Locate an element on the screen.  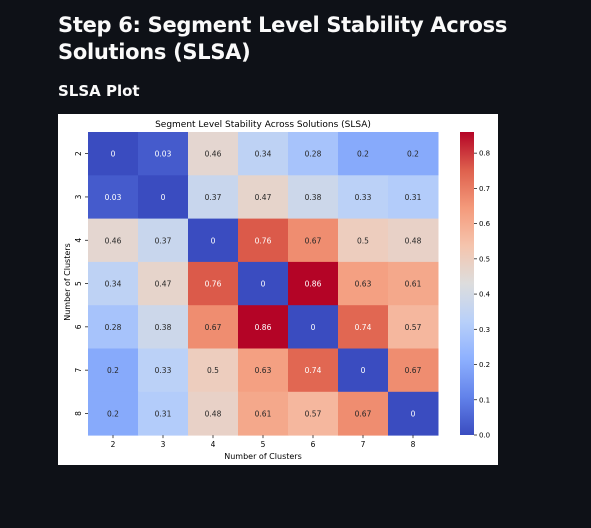
cell-value-label: 0.74 is located at coordinates (313, 370).